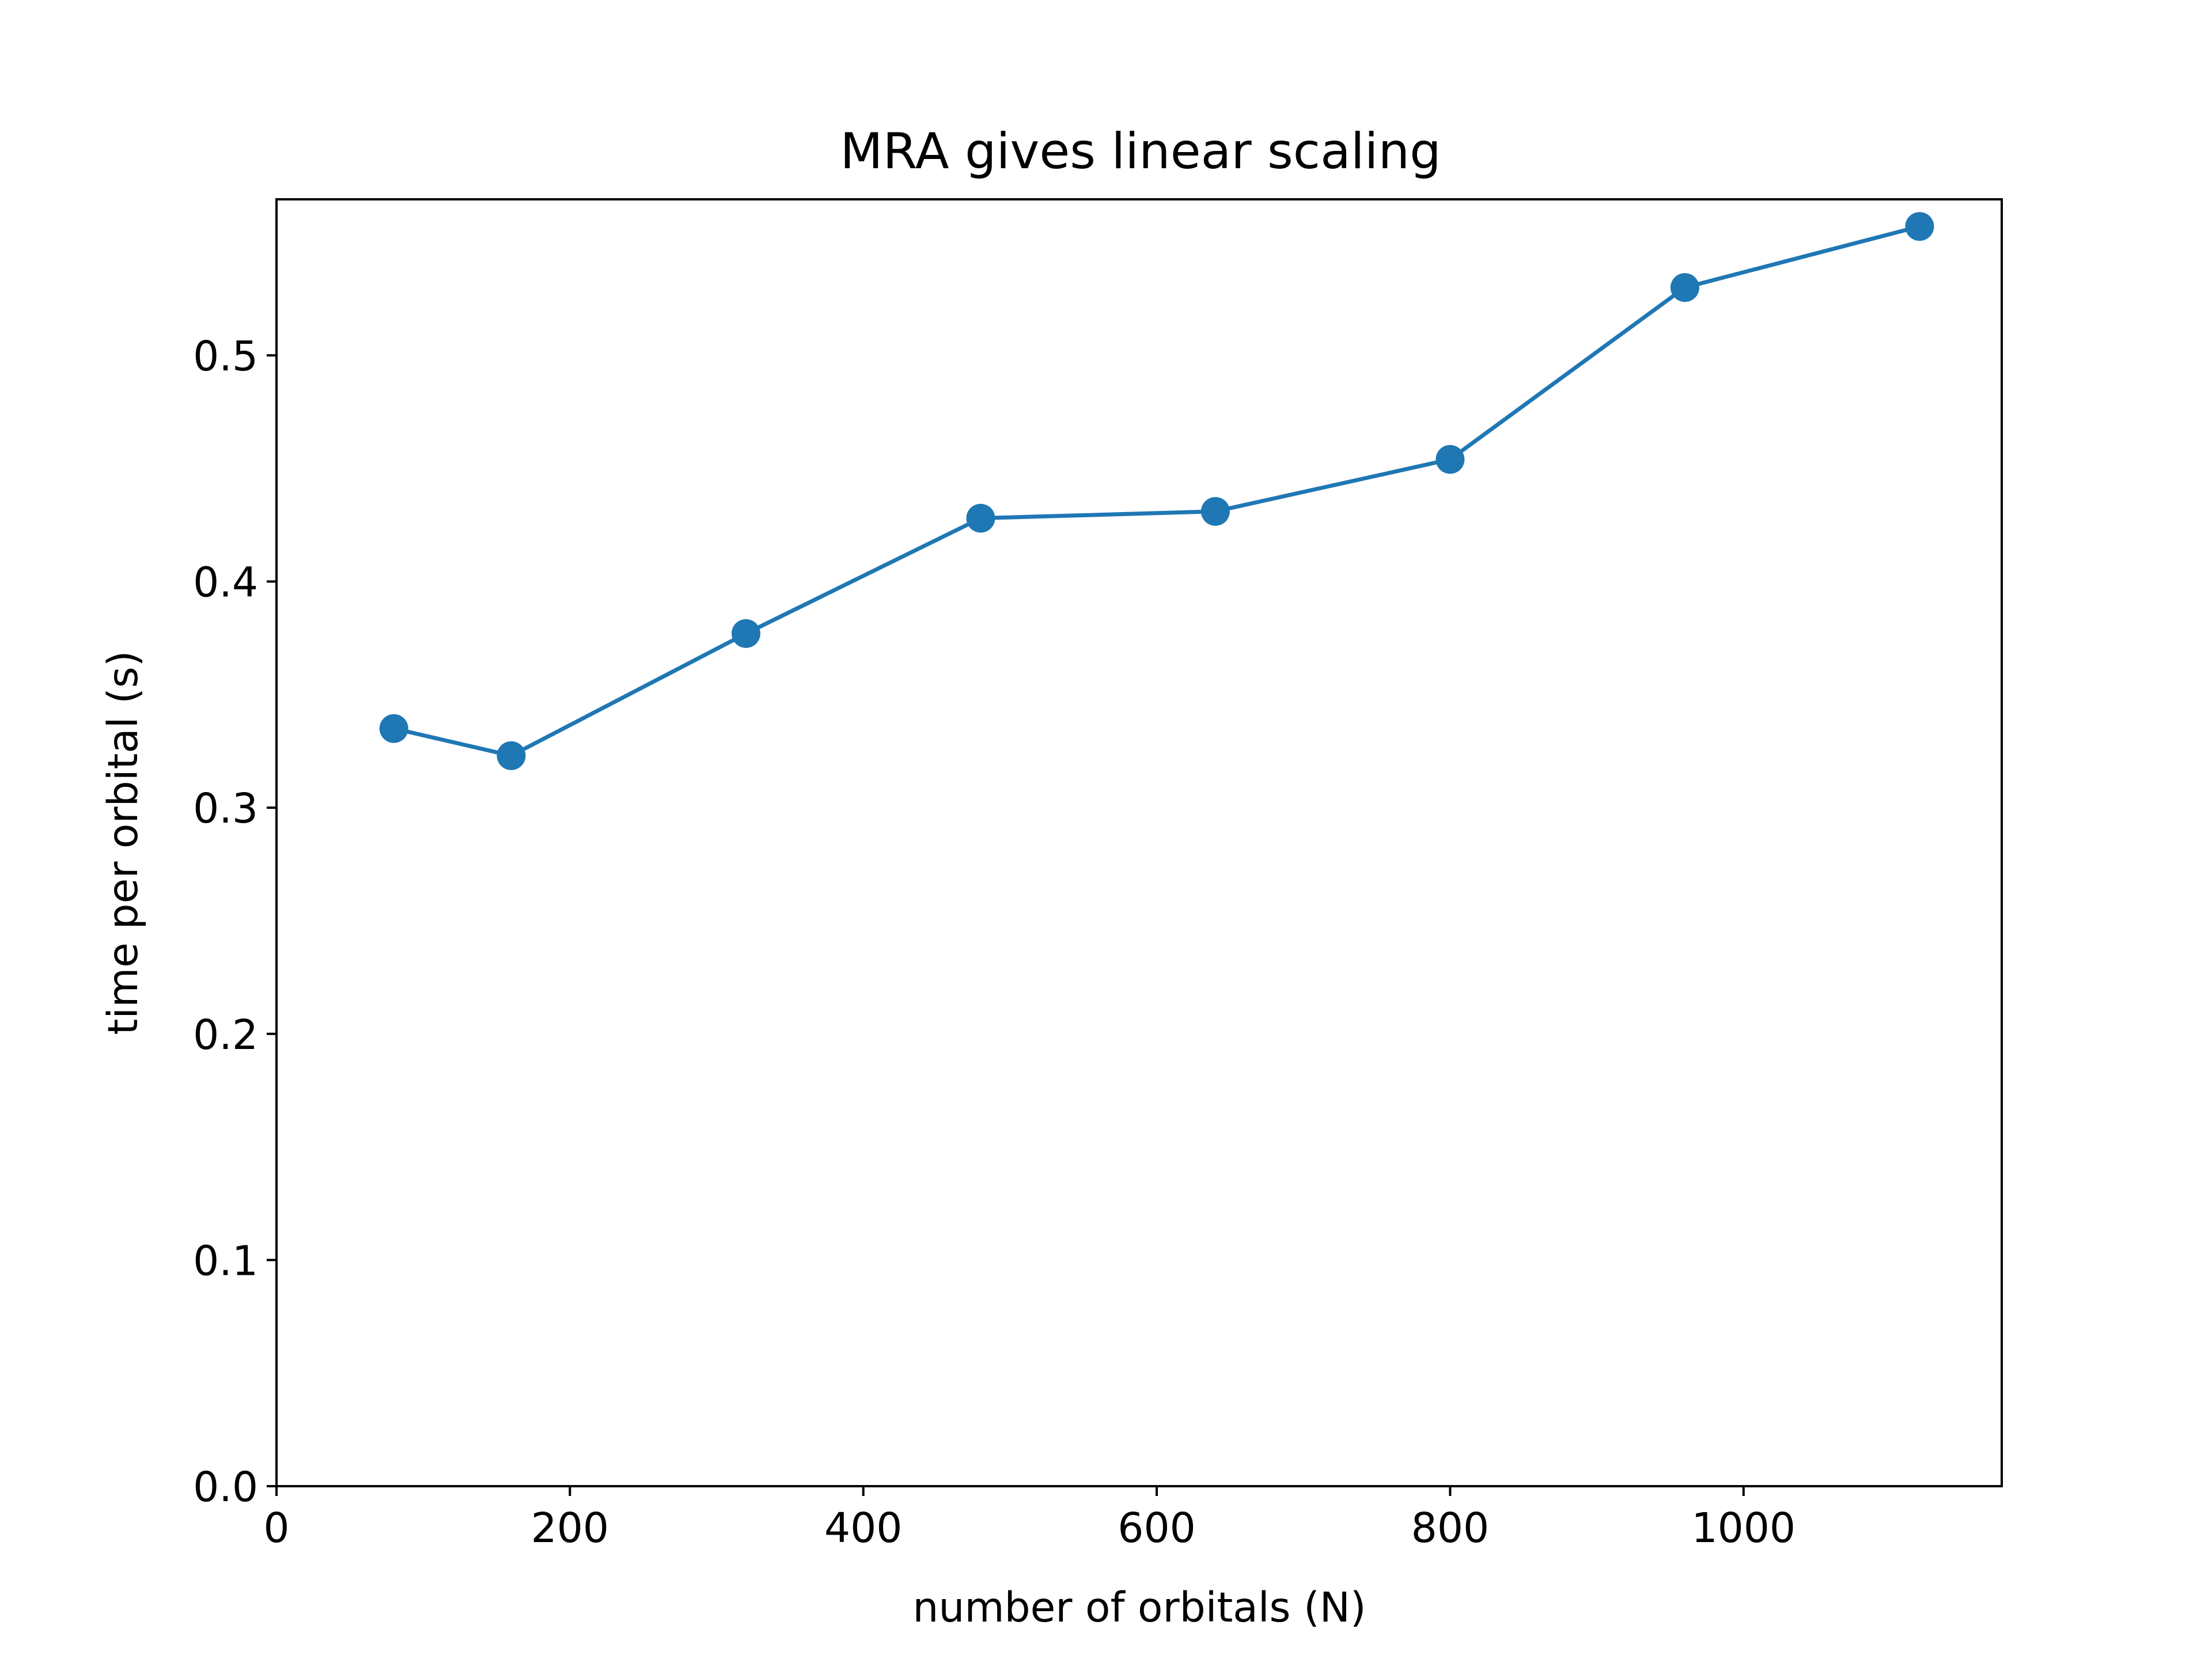  I want to click on y-axis-label: time per orbital (s), so click(123, 843).